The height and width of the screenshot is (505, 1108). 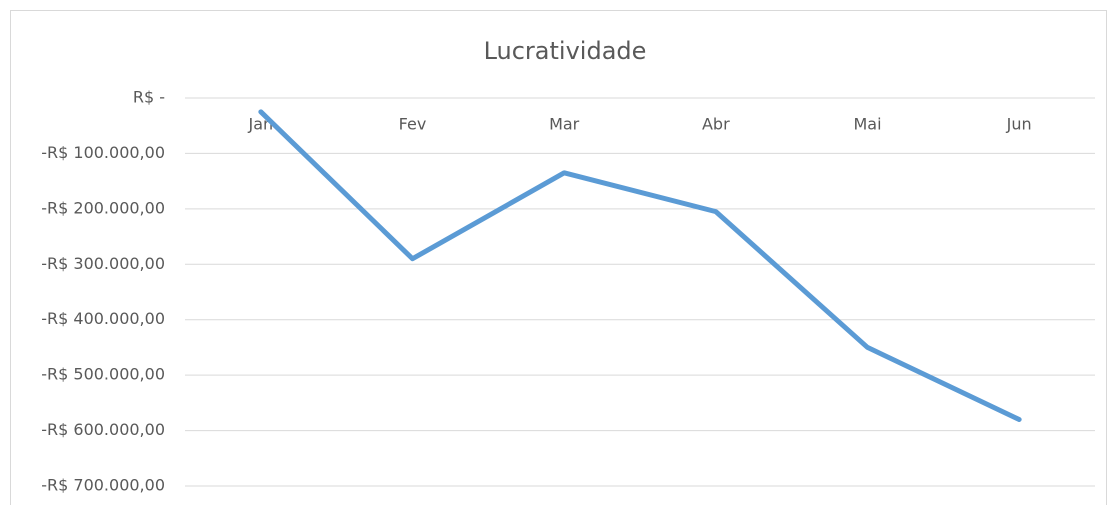 I want to click on x-tick-label: Abr, so click(x=716, y=124).